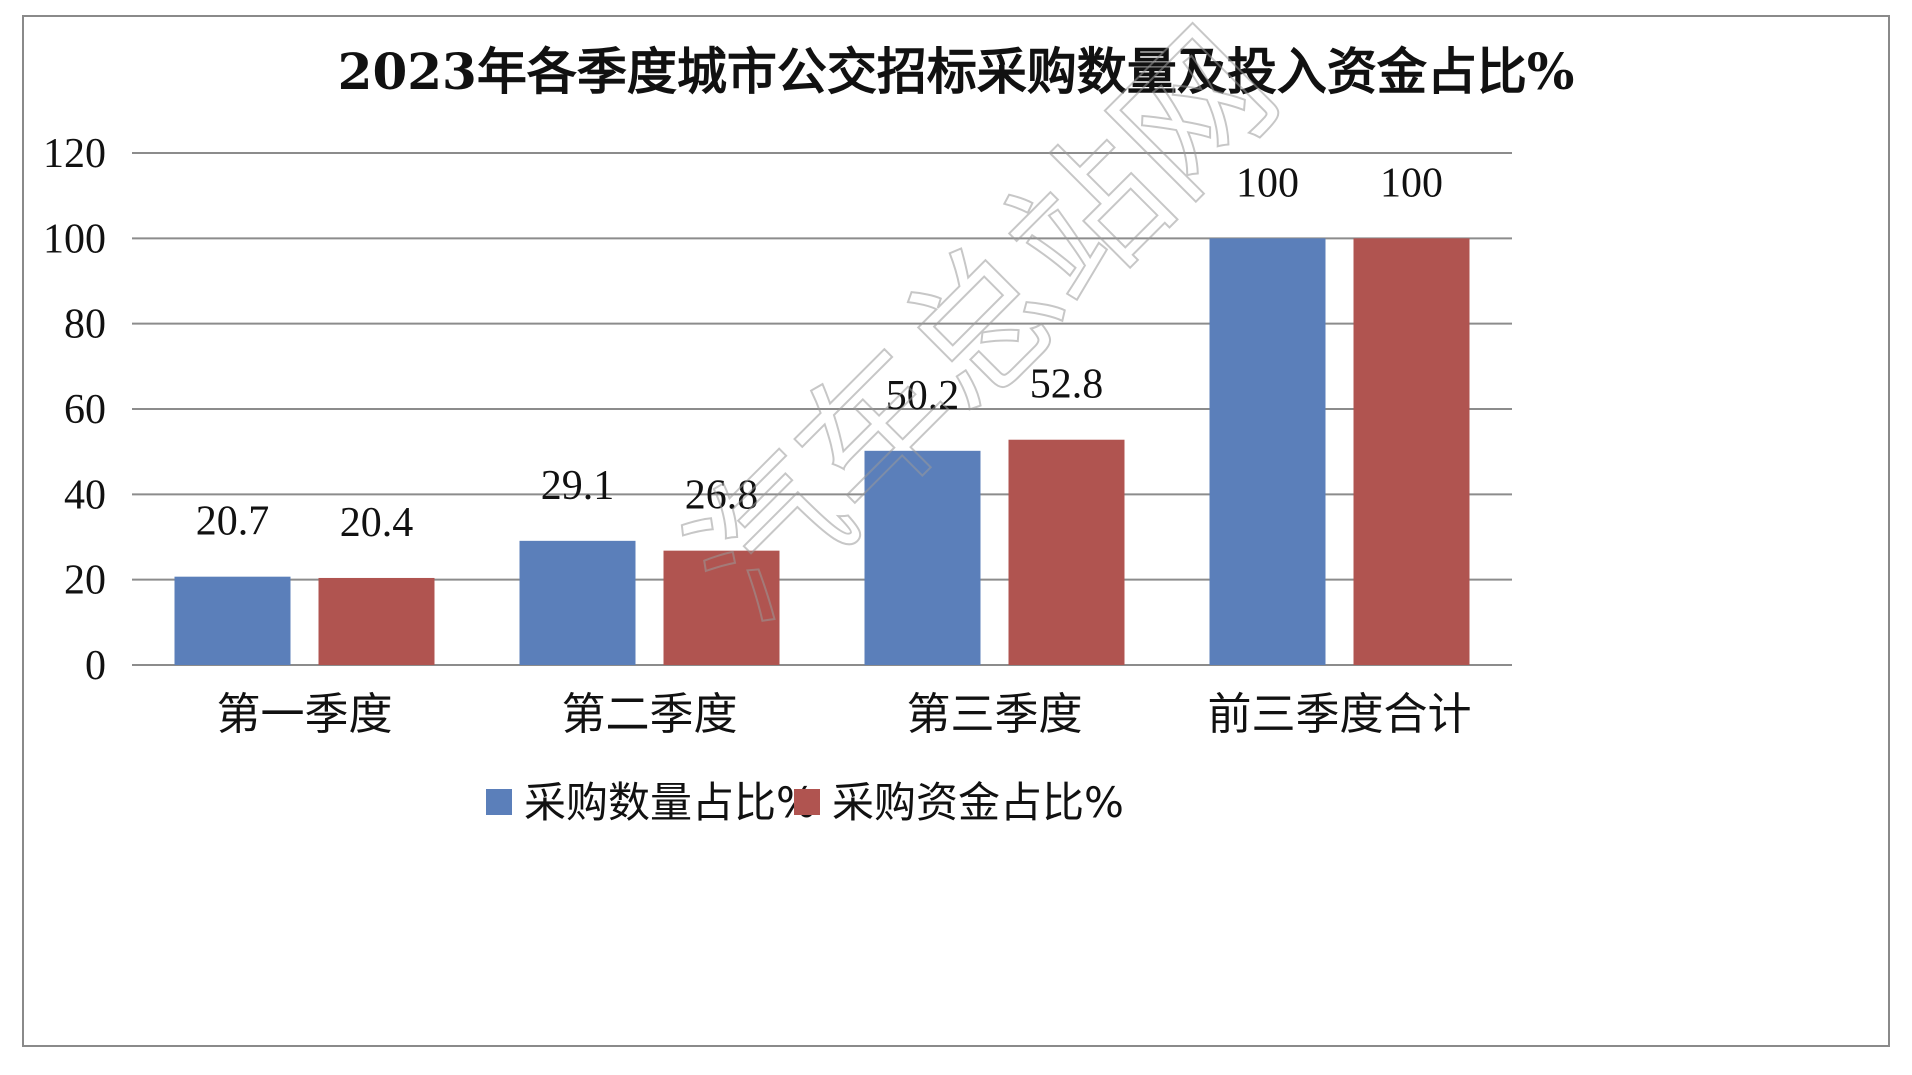  What do you see at coordinates (1340, 714) in the screenshot?
I see `category-label: 前三季度合计` at bounding box center [1340, 714].